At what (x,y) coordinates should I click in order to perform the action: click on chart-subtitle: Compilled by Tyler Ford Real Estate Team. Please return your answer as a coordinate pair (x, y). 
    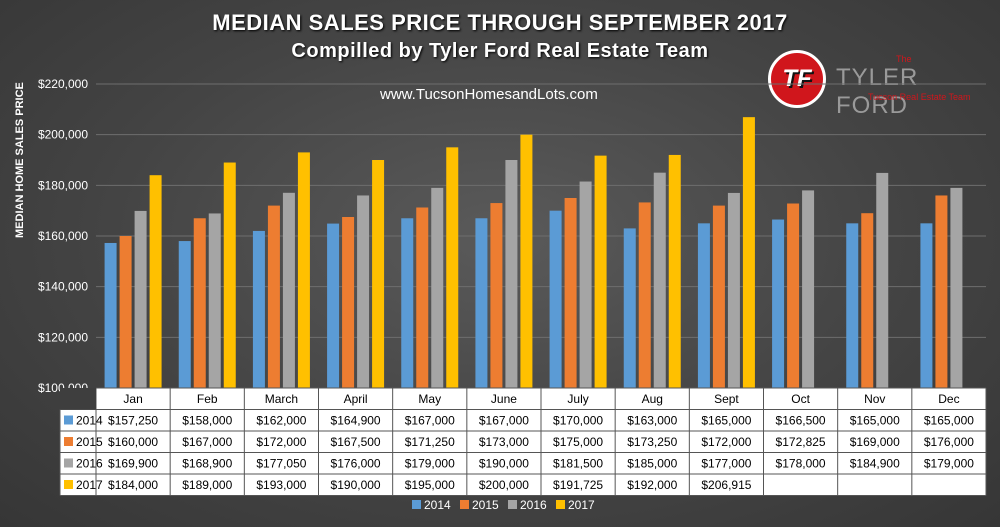
    Looking at the image, I should click on (500, 51).